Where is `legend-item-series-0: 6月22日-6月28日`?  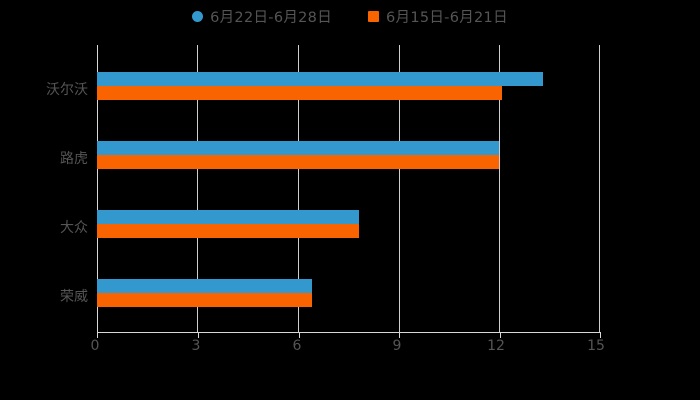
legend-item-series-0: 6月22日-6月28日 is located at coordinates (262, 16).